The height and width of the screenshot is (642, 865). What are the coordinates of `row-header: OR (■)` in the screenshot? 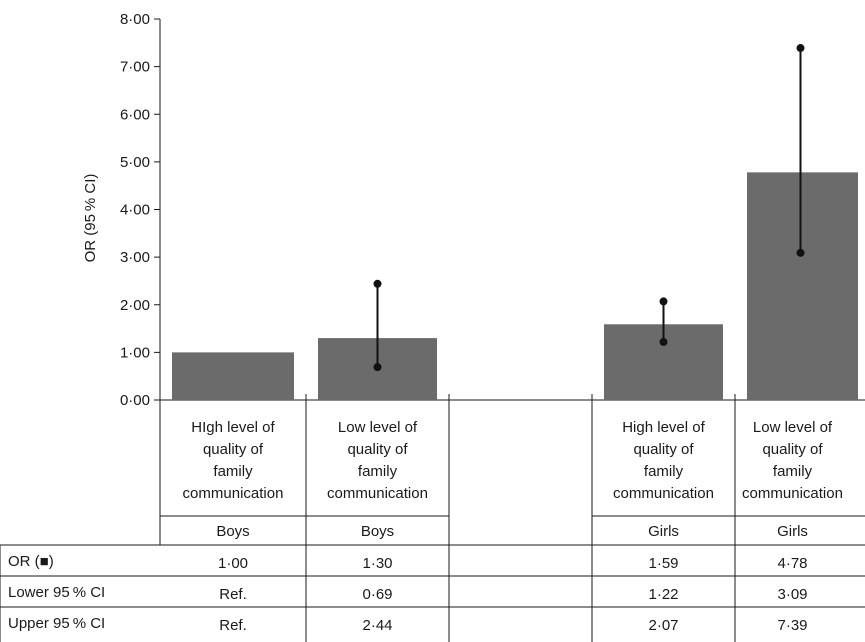 It's located at (31, 561).